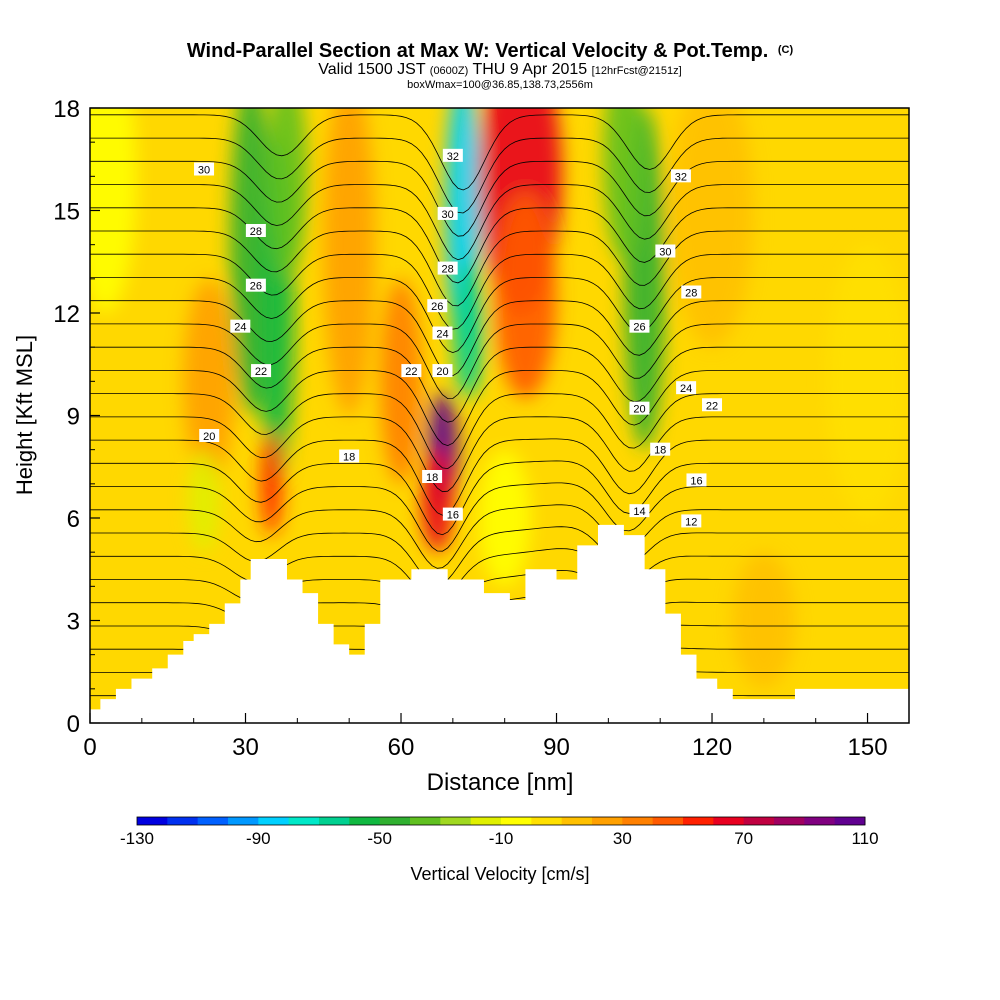 The height and width of the screenshot is (1000, 1000). I want to click on theta-label-text: 22, so click(411, 372).